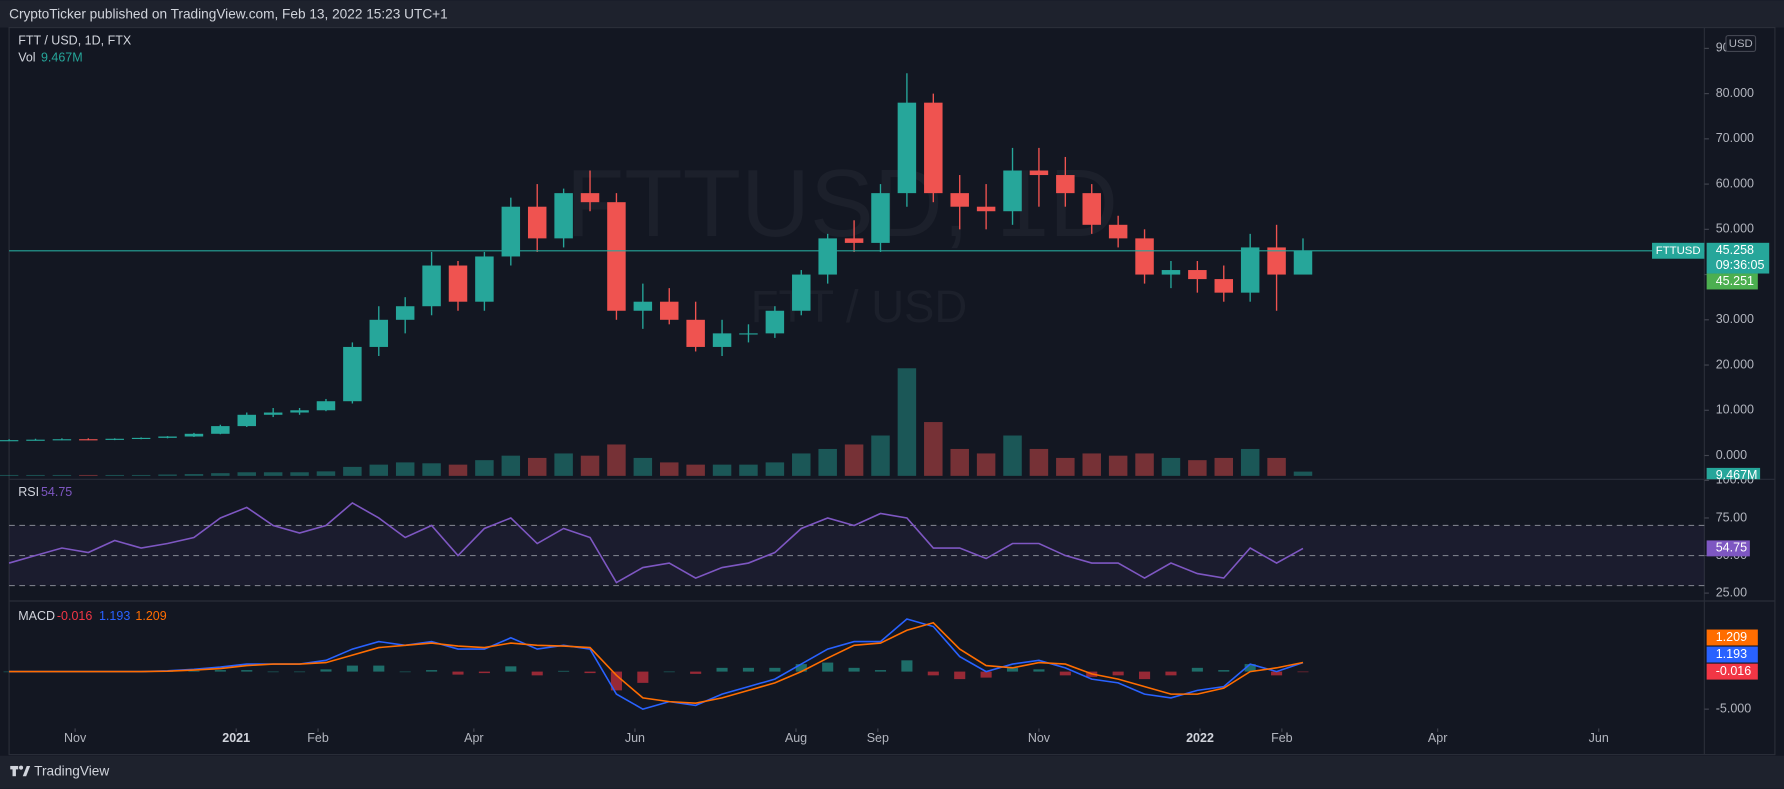  I want to click on last-price-label: 45.258, so click(1735, 250).